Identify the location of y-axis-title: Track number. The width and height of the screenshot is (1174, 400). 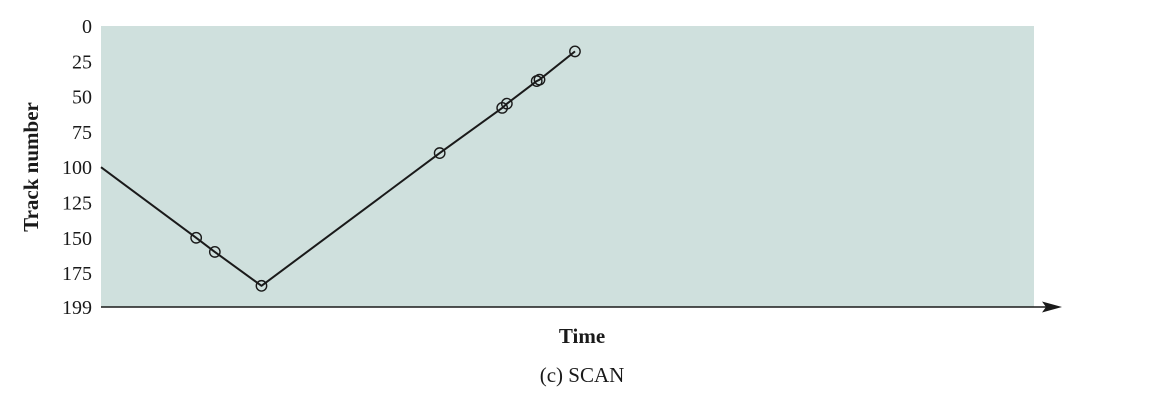
(31, 167).